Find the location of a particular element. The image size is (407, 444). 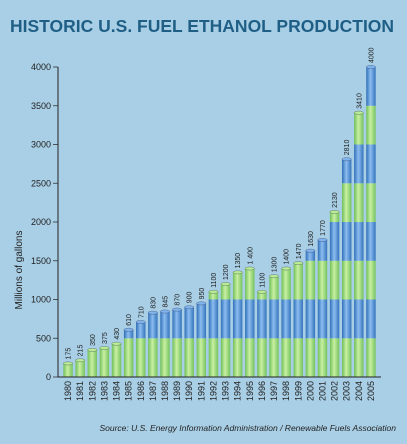

x-tick-label: 1995 is located at coordinates (250, 391).